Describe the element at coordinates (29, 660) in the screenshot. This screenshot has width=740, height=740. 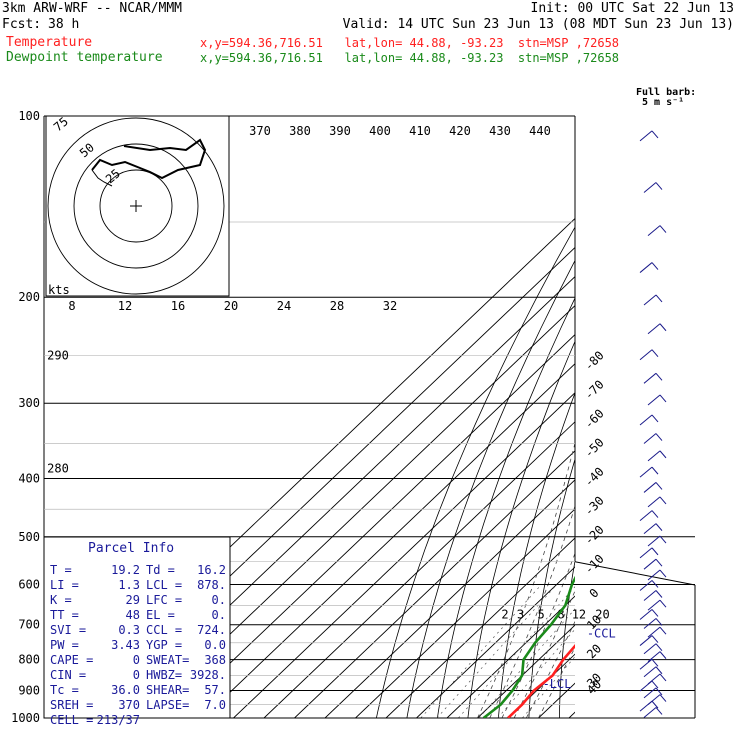
I see `pressure-label: 800` at that location.